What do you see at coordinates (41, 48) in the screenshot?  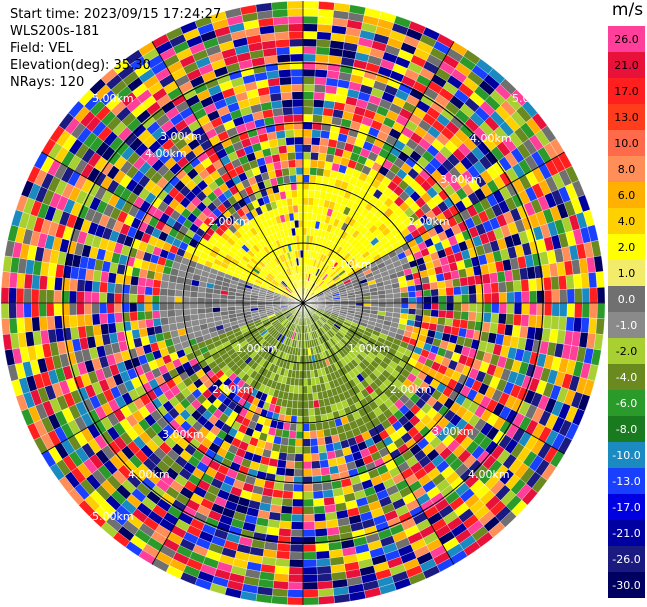 I see `field-label: Field: VEL` at bounding box center [41, 48].